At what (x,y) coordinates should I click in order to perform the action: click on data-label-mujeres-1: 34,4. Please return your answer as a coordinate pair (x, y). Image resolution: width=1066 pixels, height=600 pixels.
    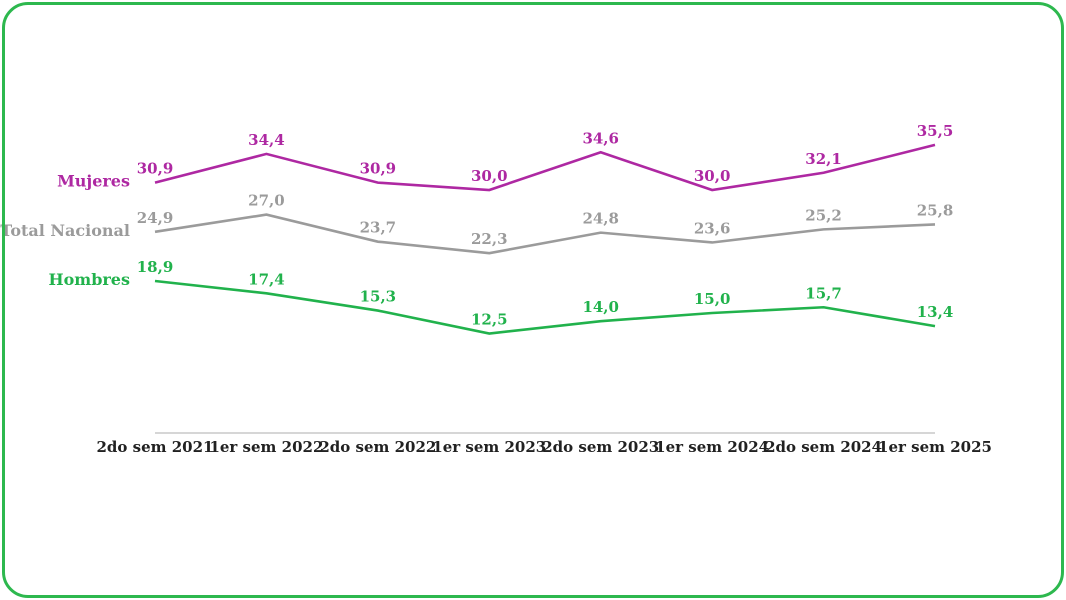
    Looking at the image, I should click on (266, 140).